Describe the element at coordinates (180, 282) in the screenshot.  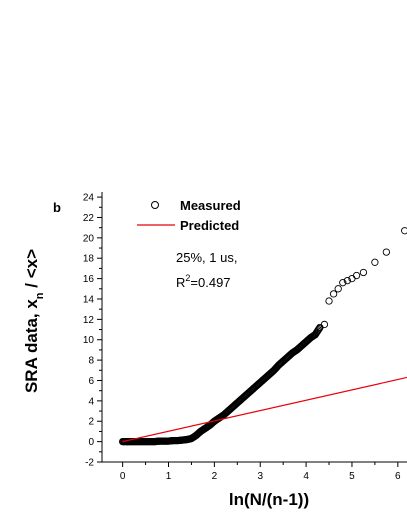
I see `annotation-r2-prefix: R` at that location.